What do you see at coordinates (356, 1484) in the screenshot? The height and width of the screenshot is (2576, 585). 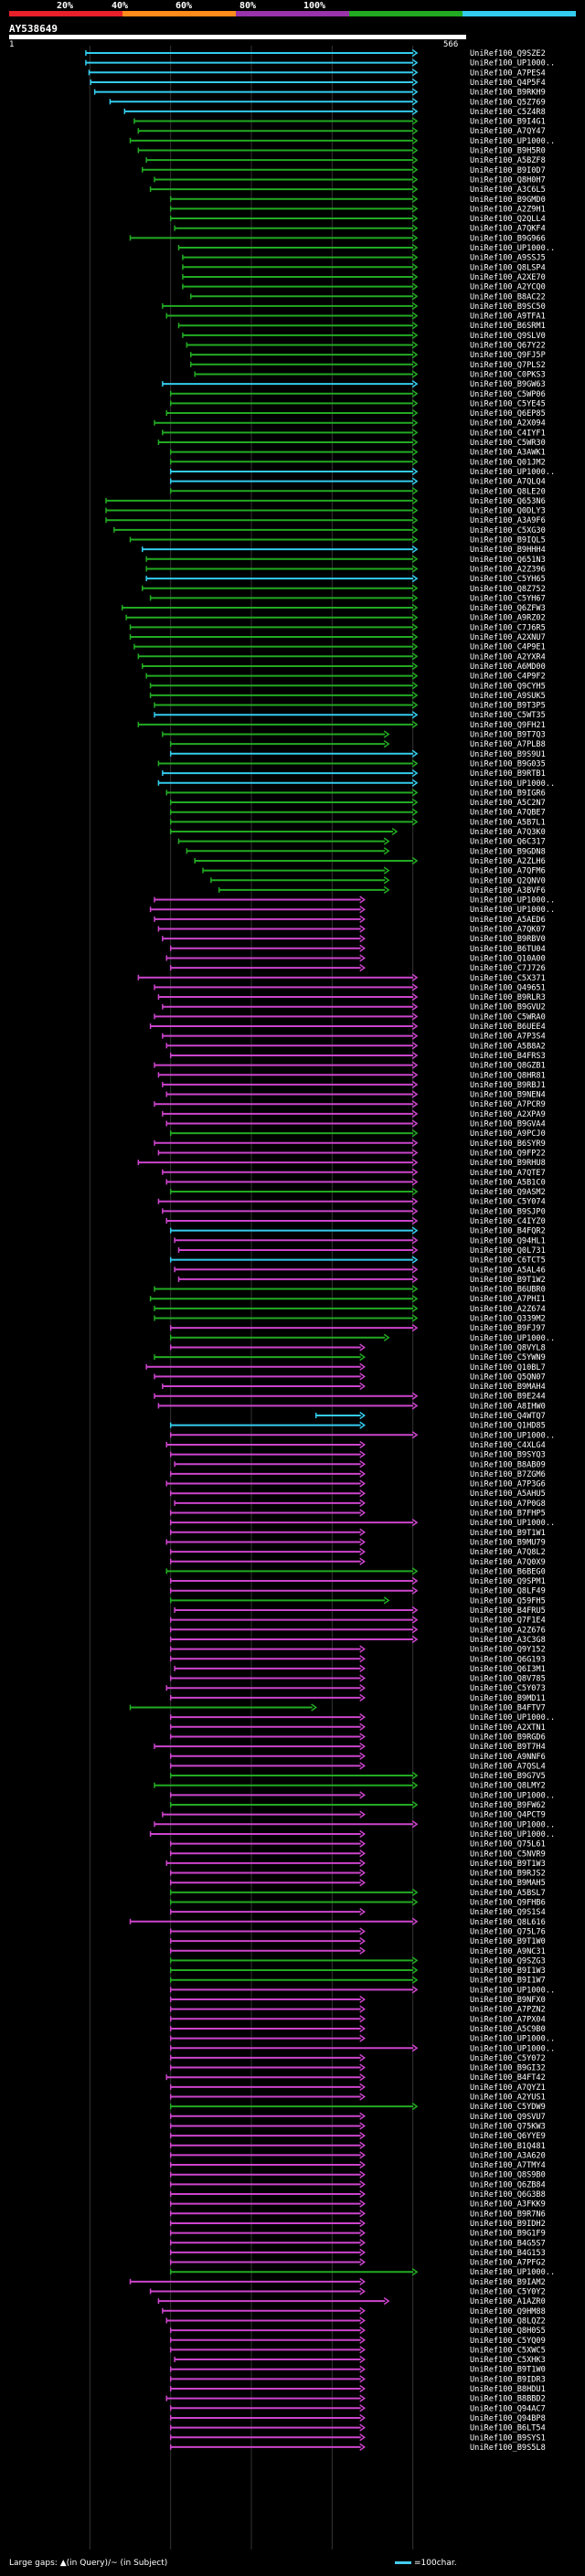 I see `hit-row: UniRef100_A7P3G6` at bounding box center [356, 1484].